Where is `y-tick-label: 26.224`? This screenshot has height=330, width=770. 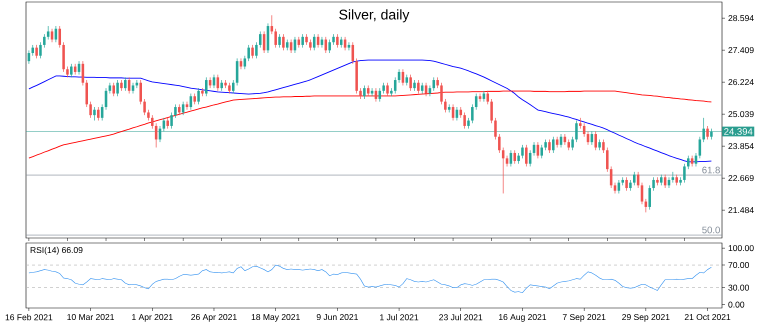 y-tick-label: 26.224 is located at coordinates (741, 82).